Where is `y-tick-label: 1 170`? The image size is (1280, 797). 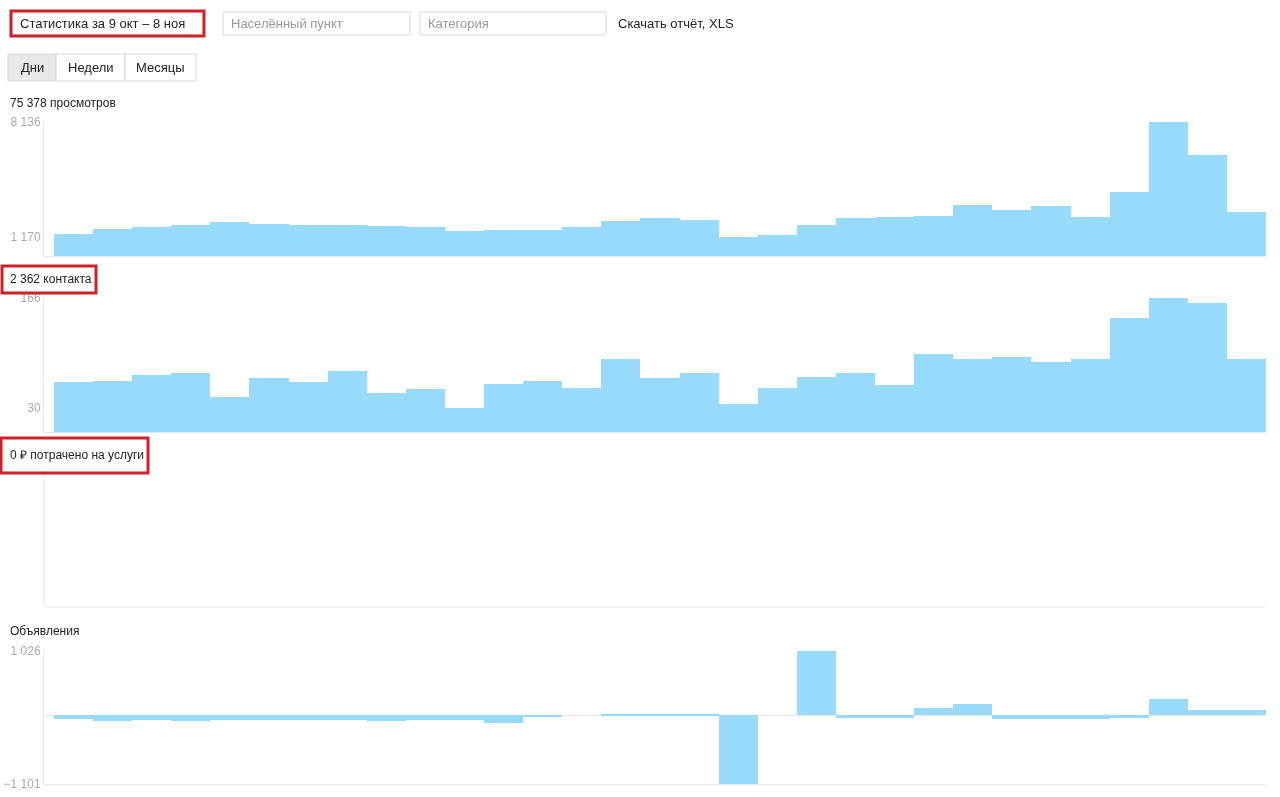
y-tick-label: 1 170 is located at coordinates (25, 236).